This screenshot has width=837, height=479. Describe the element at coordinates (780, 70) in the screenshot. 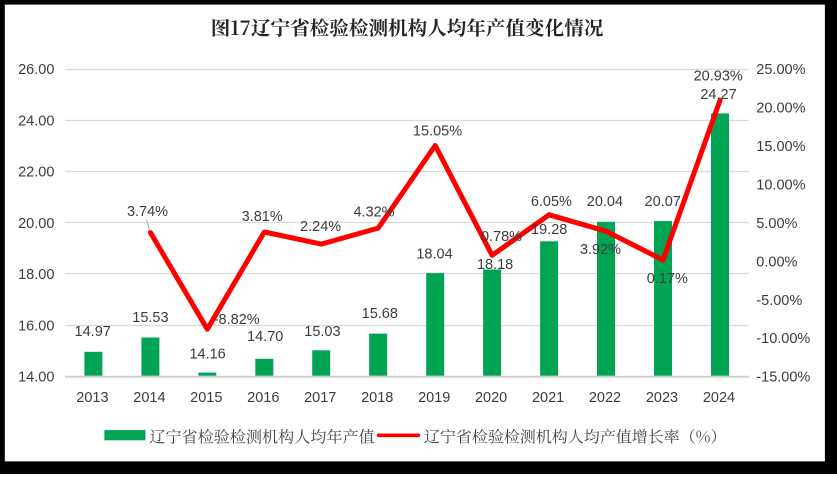

I see `svg-text: 25.00%` at that location.